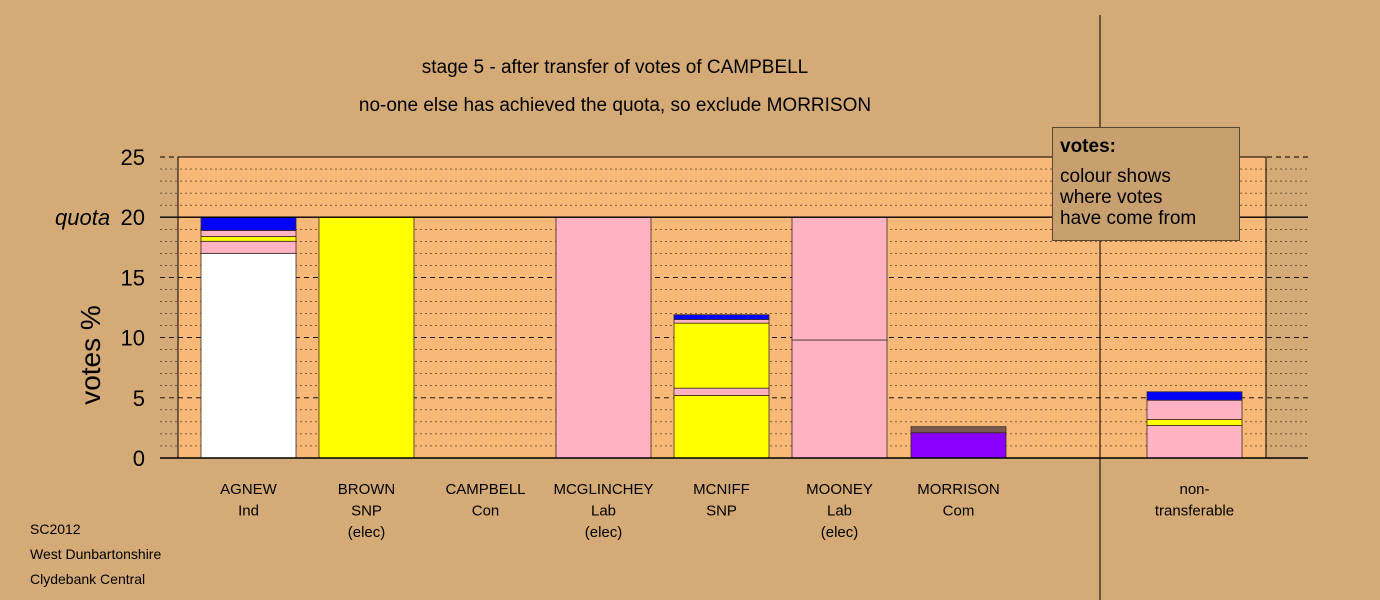 The width and height of the screenshot is (1380, 600). What do you see at coordinates (1088, 146) in the screenshot?
I see `legend-title: votes:` at bounding box center [1088, 146].